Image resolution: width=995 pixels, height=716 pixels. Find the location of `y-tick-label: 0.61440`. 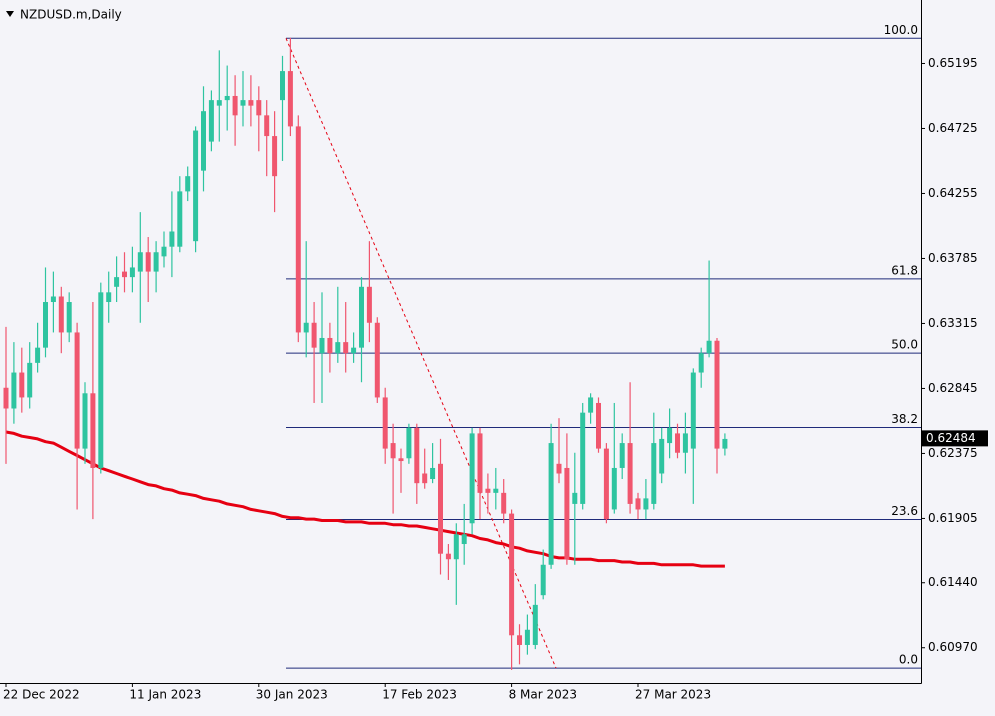

y-tick-label: 0.61440 is located at coordinates (953, 582).